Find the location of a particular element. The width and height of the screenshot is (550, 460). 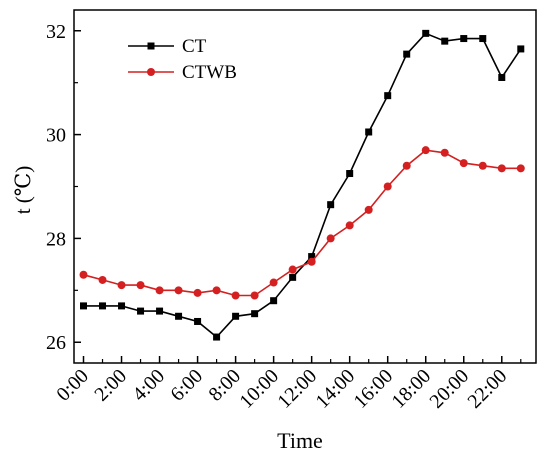

y-axis-ticks: 26 28 30 32 is located at coordinates (63, 187).